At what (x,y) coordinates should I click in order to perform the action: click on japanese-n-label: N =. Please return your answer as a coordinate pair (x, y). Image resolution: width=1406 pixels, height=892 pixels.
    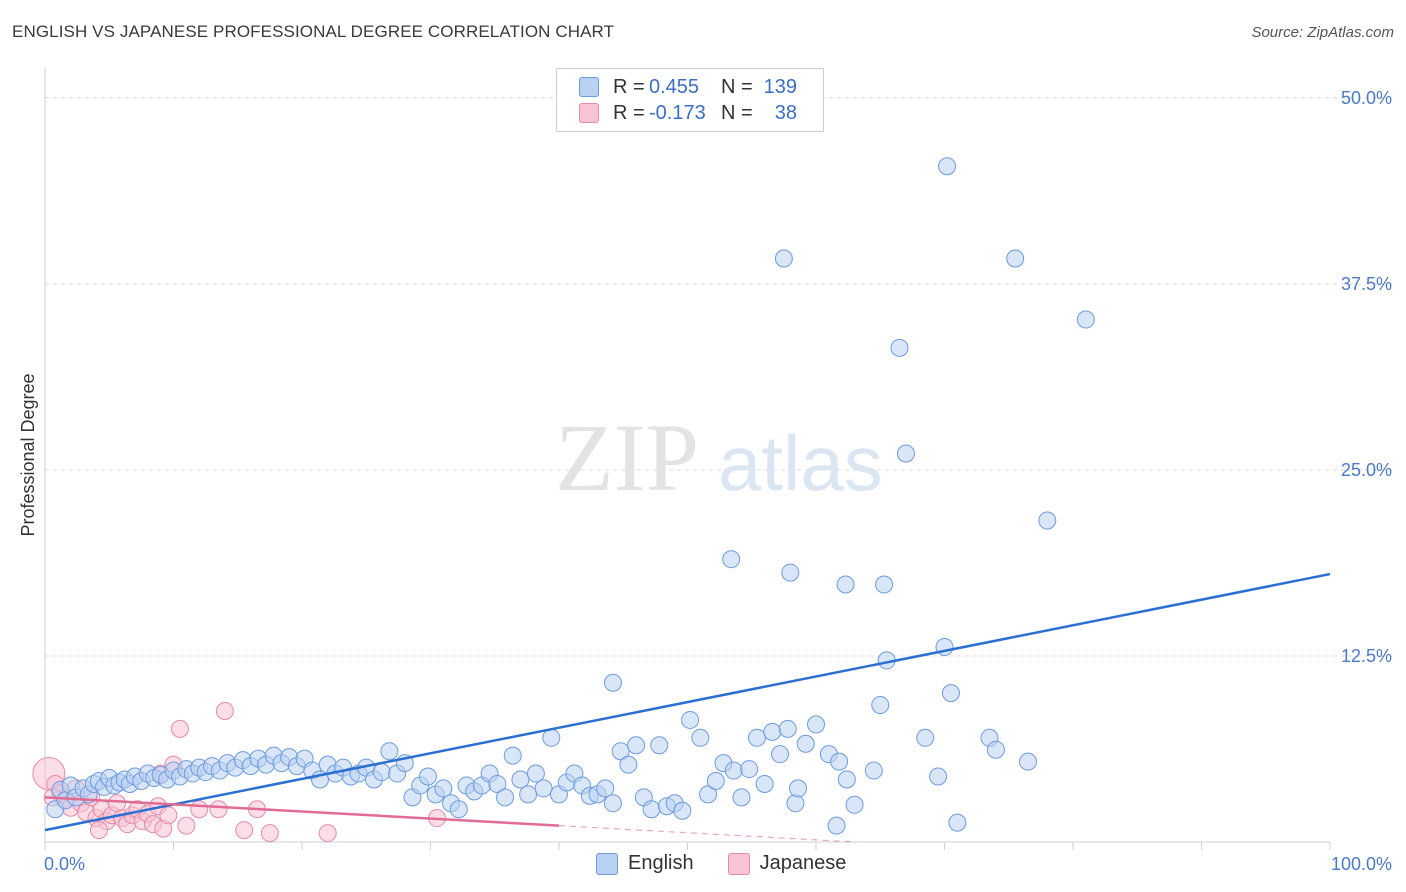
    Looking at the image, I should click on (737, 112).